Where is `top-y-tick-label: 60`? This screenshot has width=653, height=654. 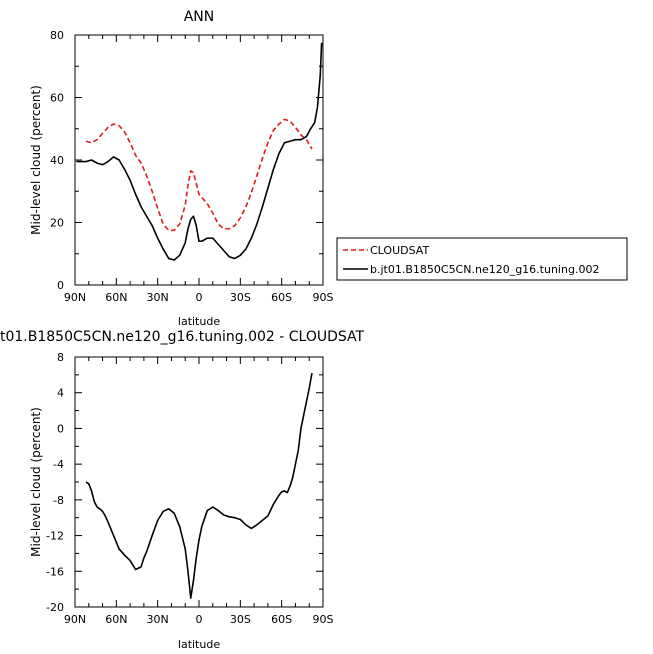 top-y-tick-label: 60 is located at coordinates (57, 98).